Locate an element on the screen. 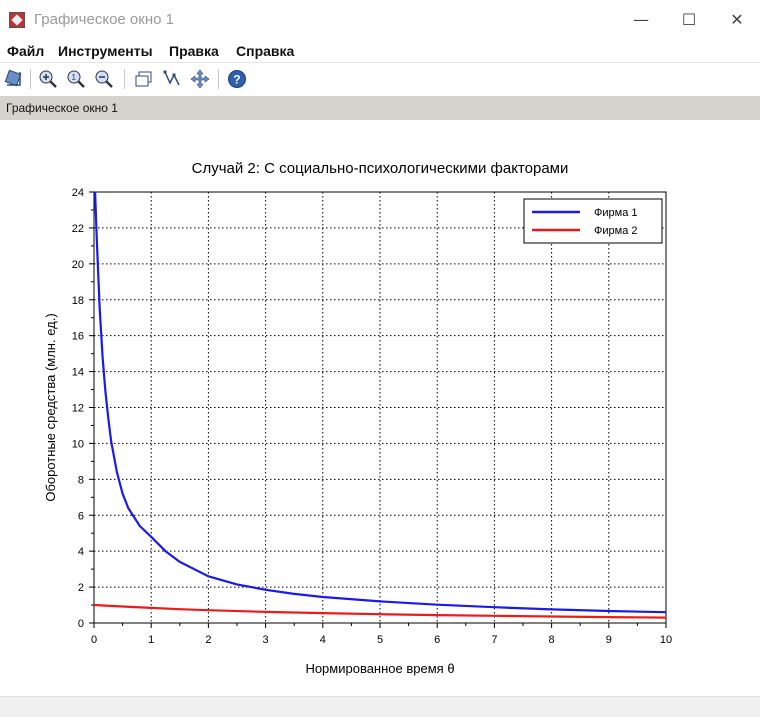 Image resolution: width=760 pixels, height=717 pixels. help-icon: ? is located at coordinates (237, 79).